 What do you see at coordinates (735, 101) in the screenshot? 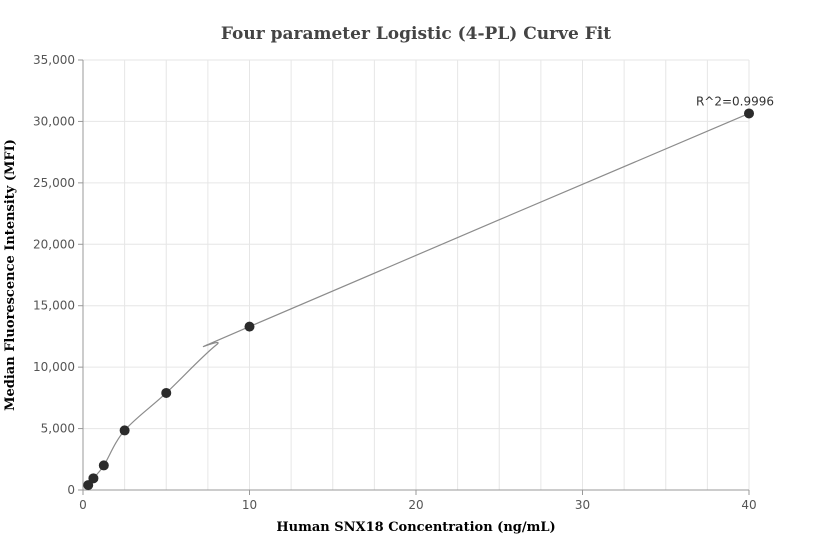
I see `r-squared-annotation: R^2=0.9996` at bounding box center [735, 101].